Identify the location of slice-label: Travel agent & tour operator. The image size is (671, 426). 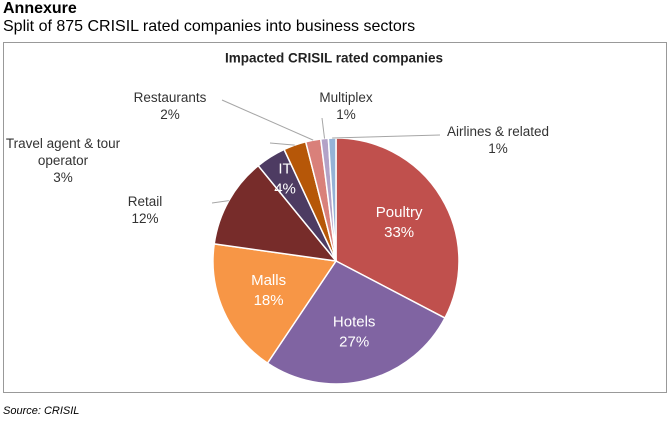
(63, 152).